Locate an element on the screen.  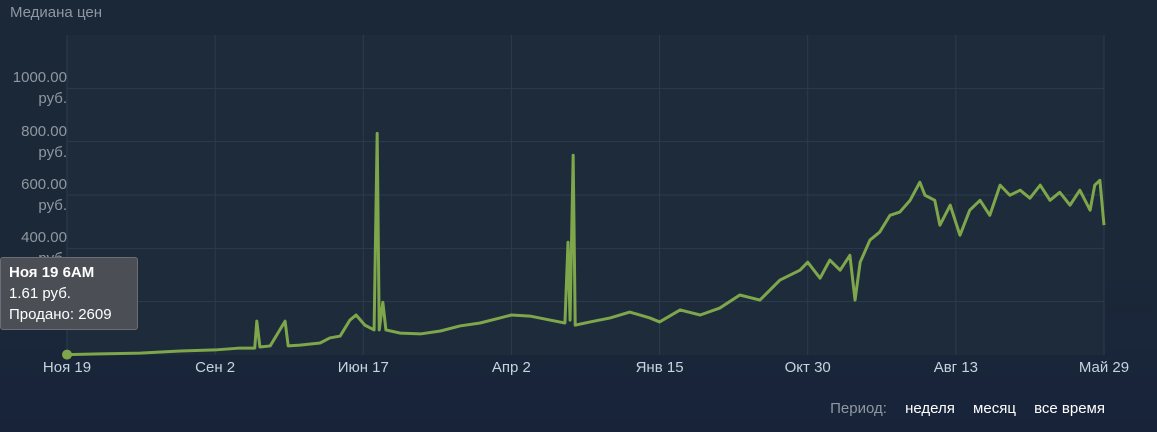
tooltip-price: 1.61 руб. is located at coordinates (40, 293).